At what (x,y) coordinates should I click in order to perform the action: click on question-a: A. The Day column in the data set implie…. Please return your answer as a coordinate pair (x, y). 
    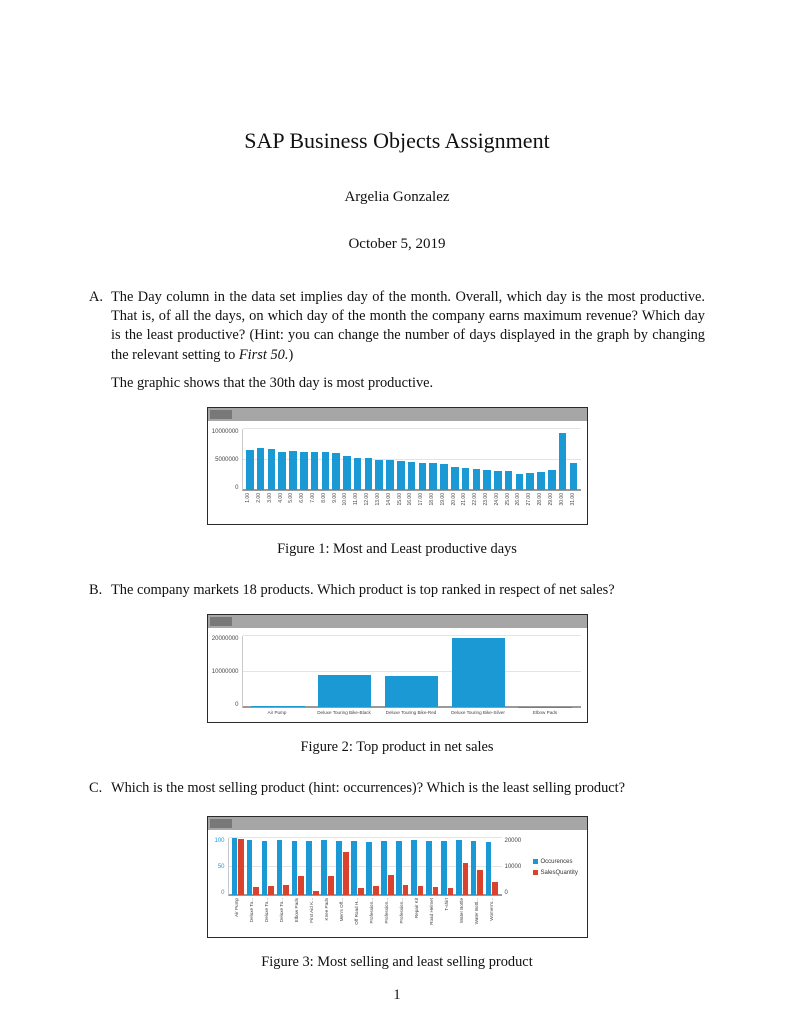
    Looking at the image, I should click on (397, 340).